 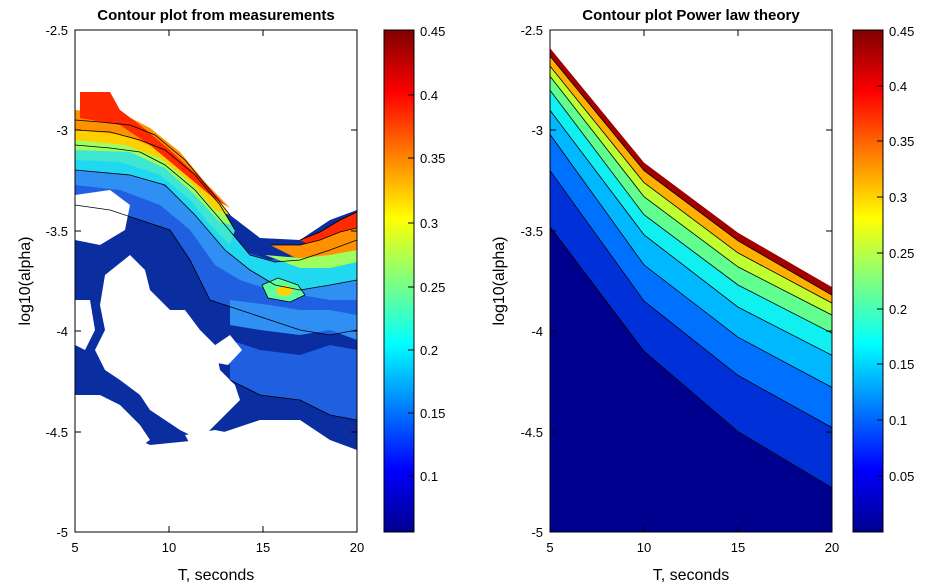 I want to click on panel-title: Contour plot from measurements, so click(x=216, y=15).